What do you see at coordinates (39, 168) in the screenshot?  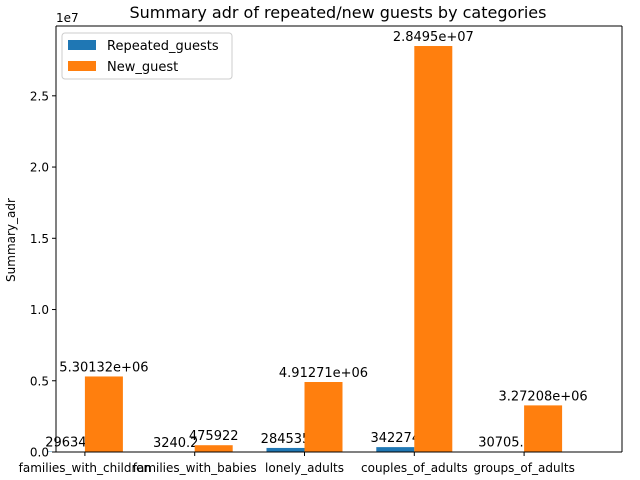 I see `y-tick-label: 2.0` at bounding box center [39, 168].